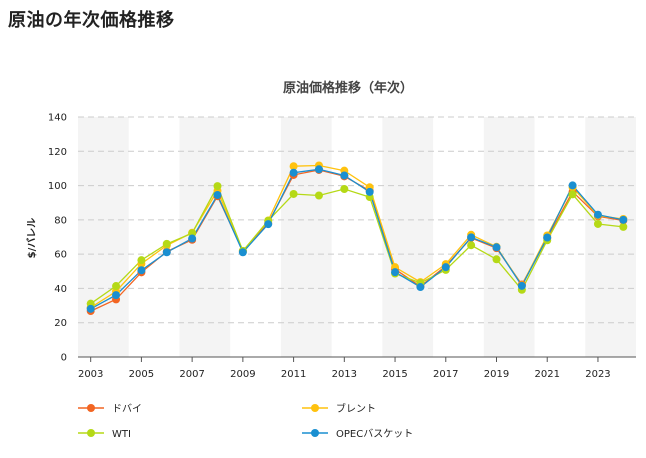 The image size is (646, 458). What do you see at coordinates (60, 323) in the screenshot?
I see `y-tick-label: 20` at bounding box center [60, 323].